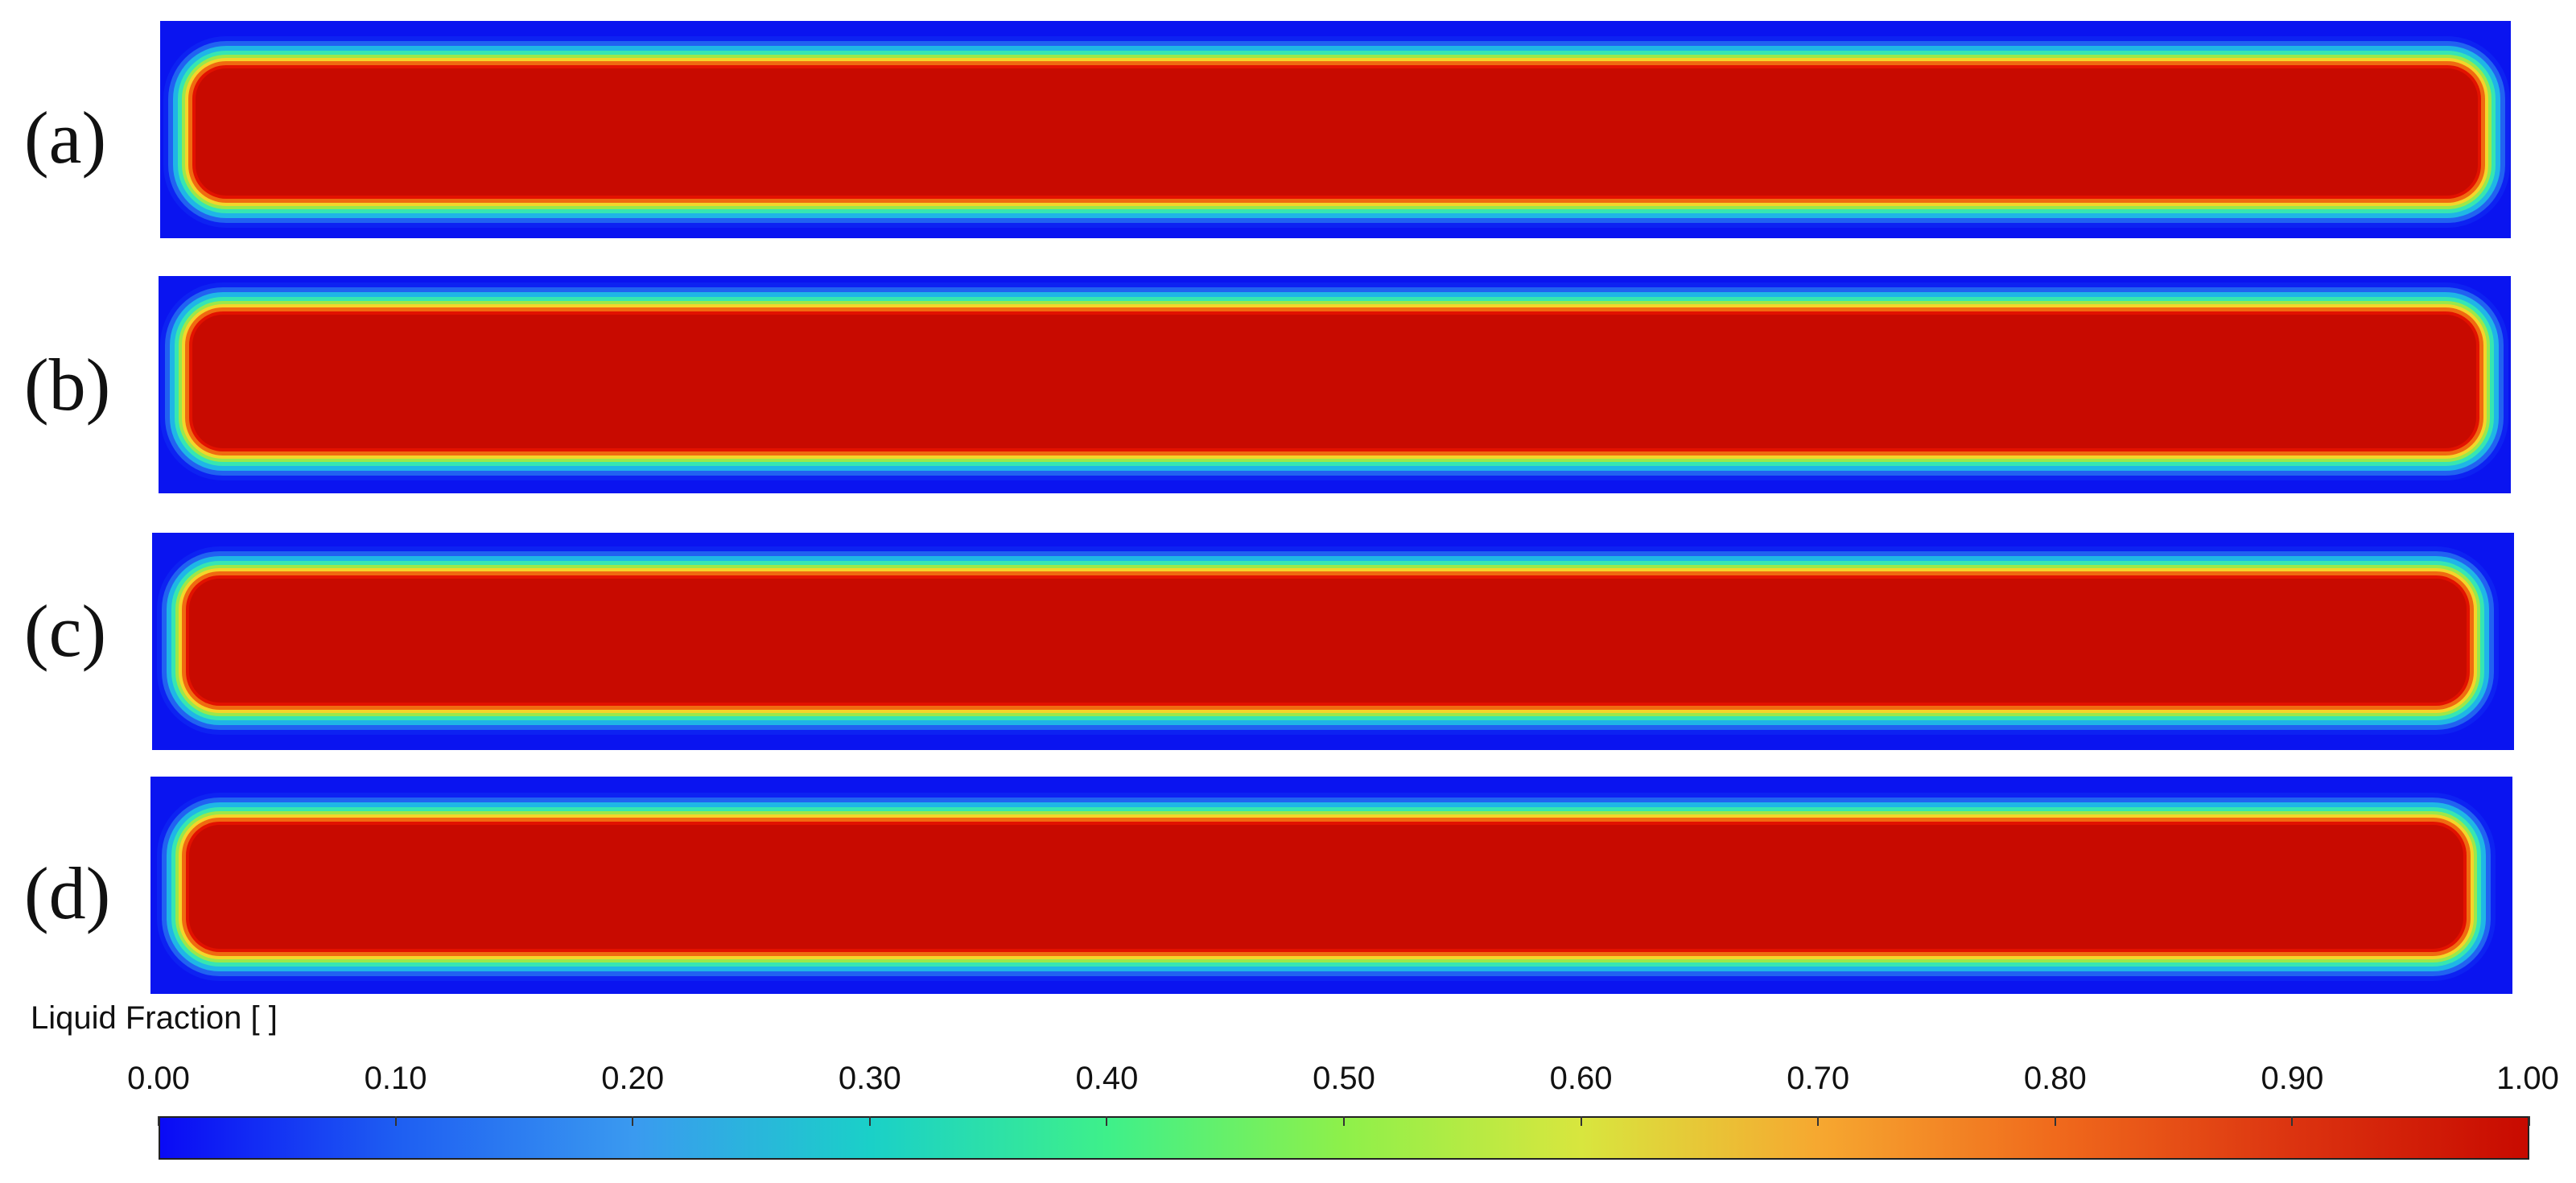 This screenshot has width=2576, height=1183. I want to click on colorbar-title: Liquid Fraction [ ], so click(154, 1018).